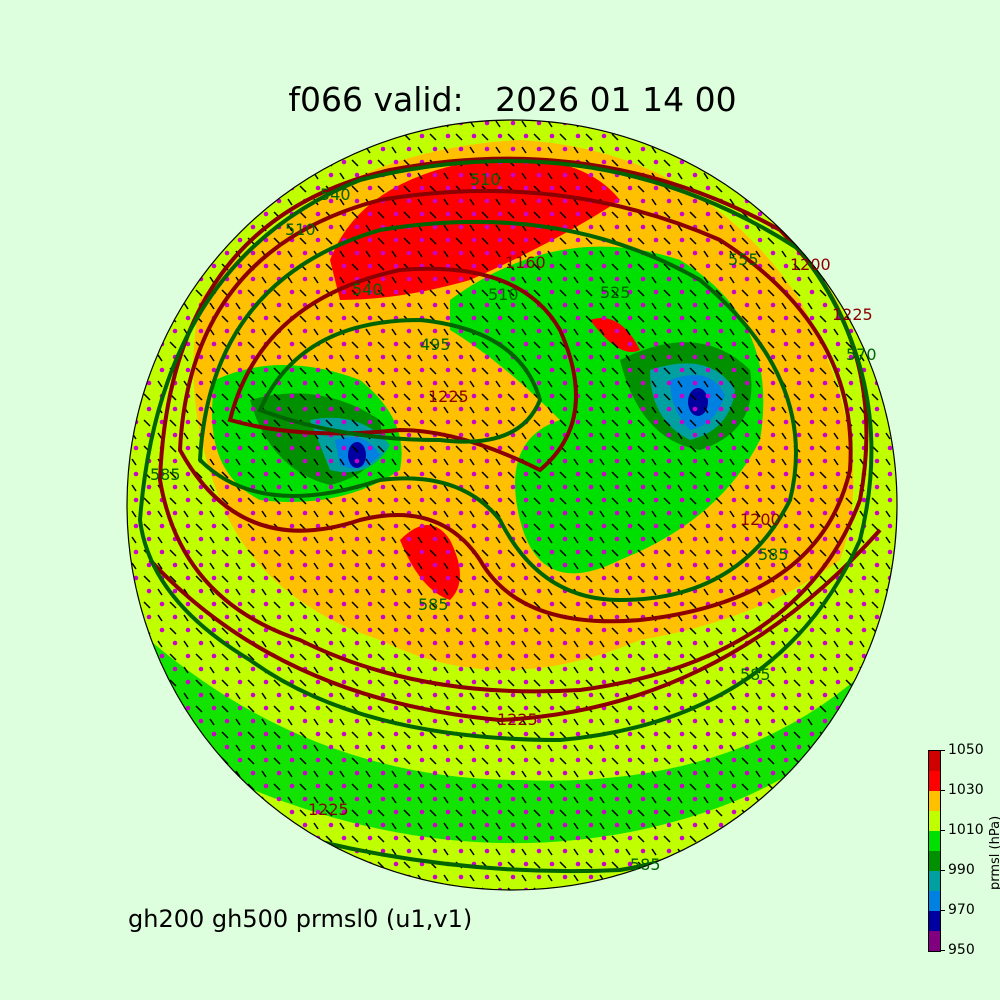  Describe the element at coordinates (958, 870) in the screenshot. I see `colorbar-tick: 990` at that location.